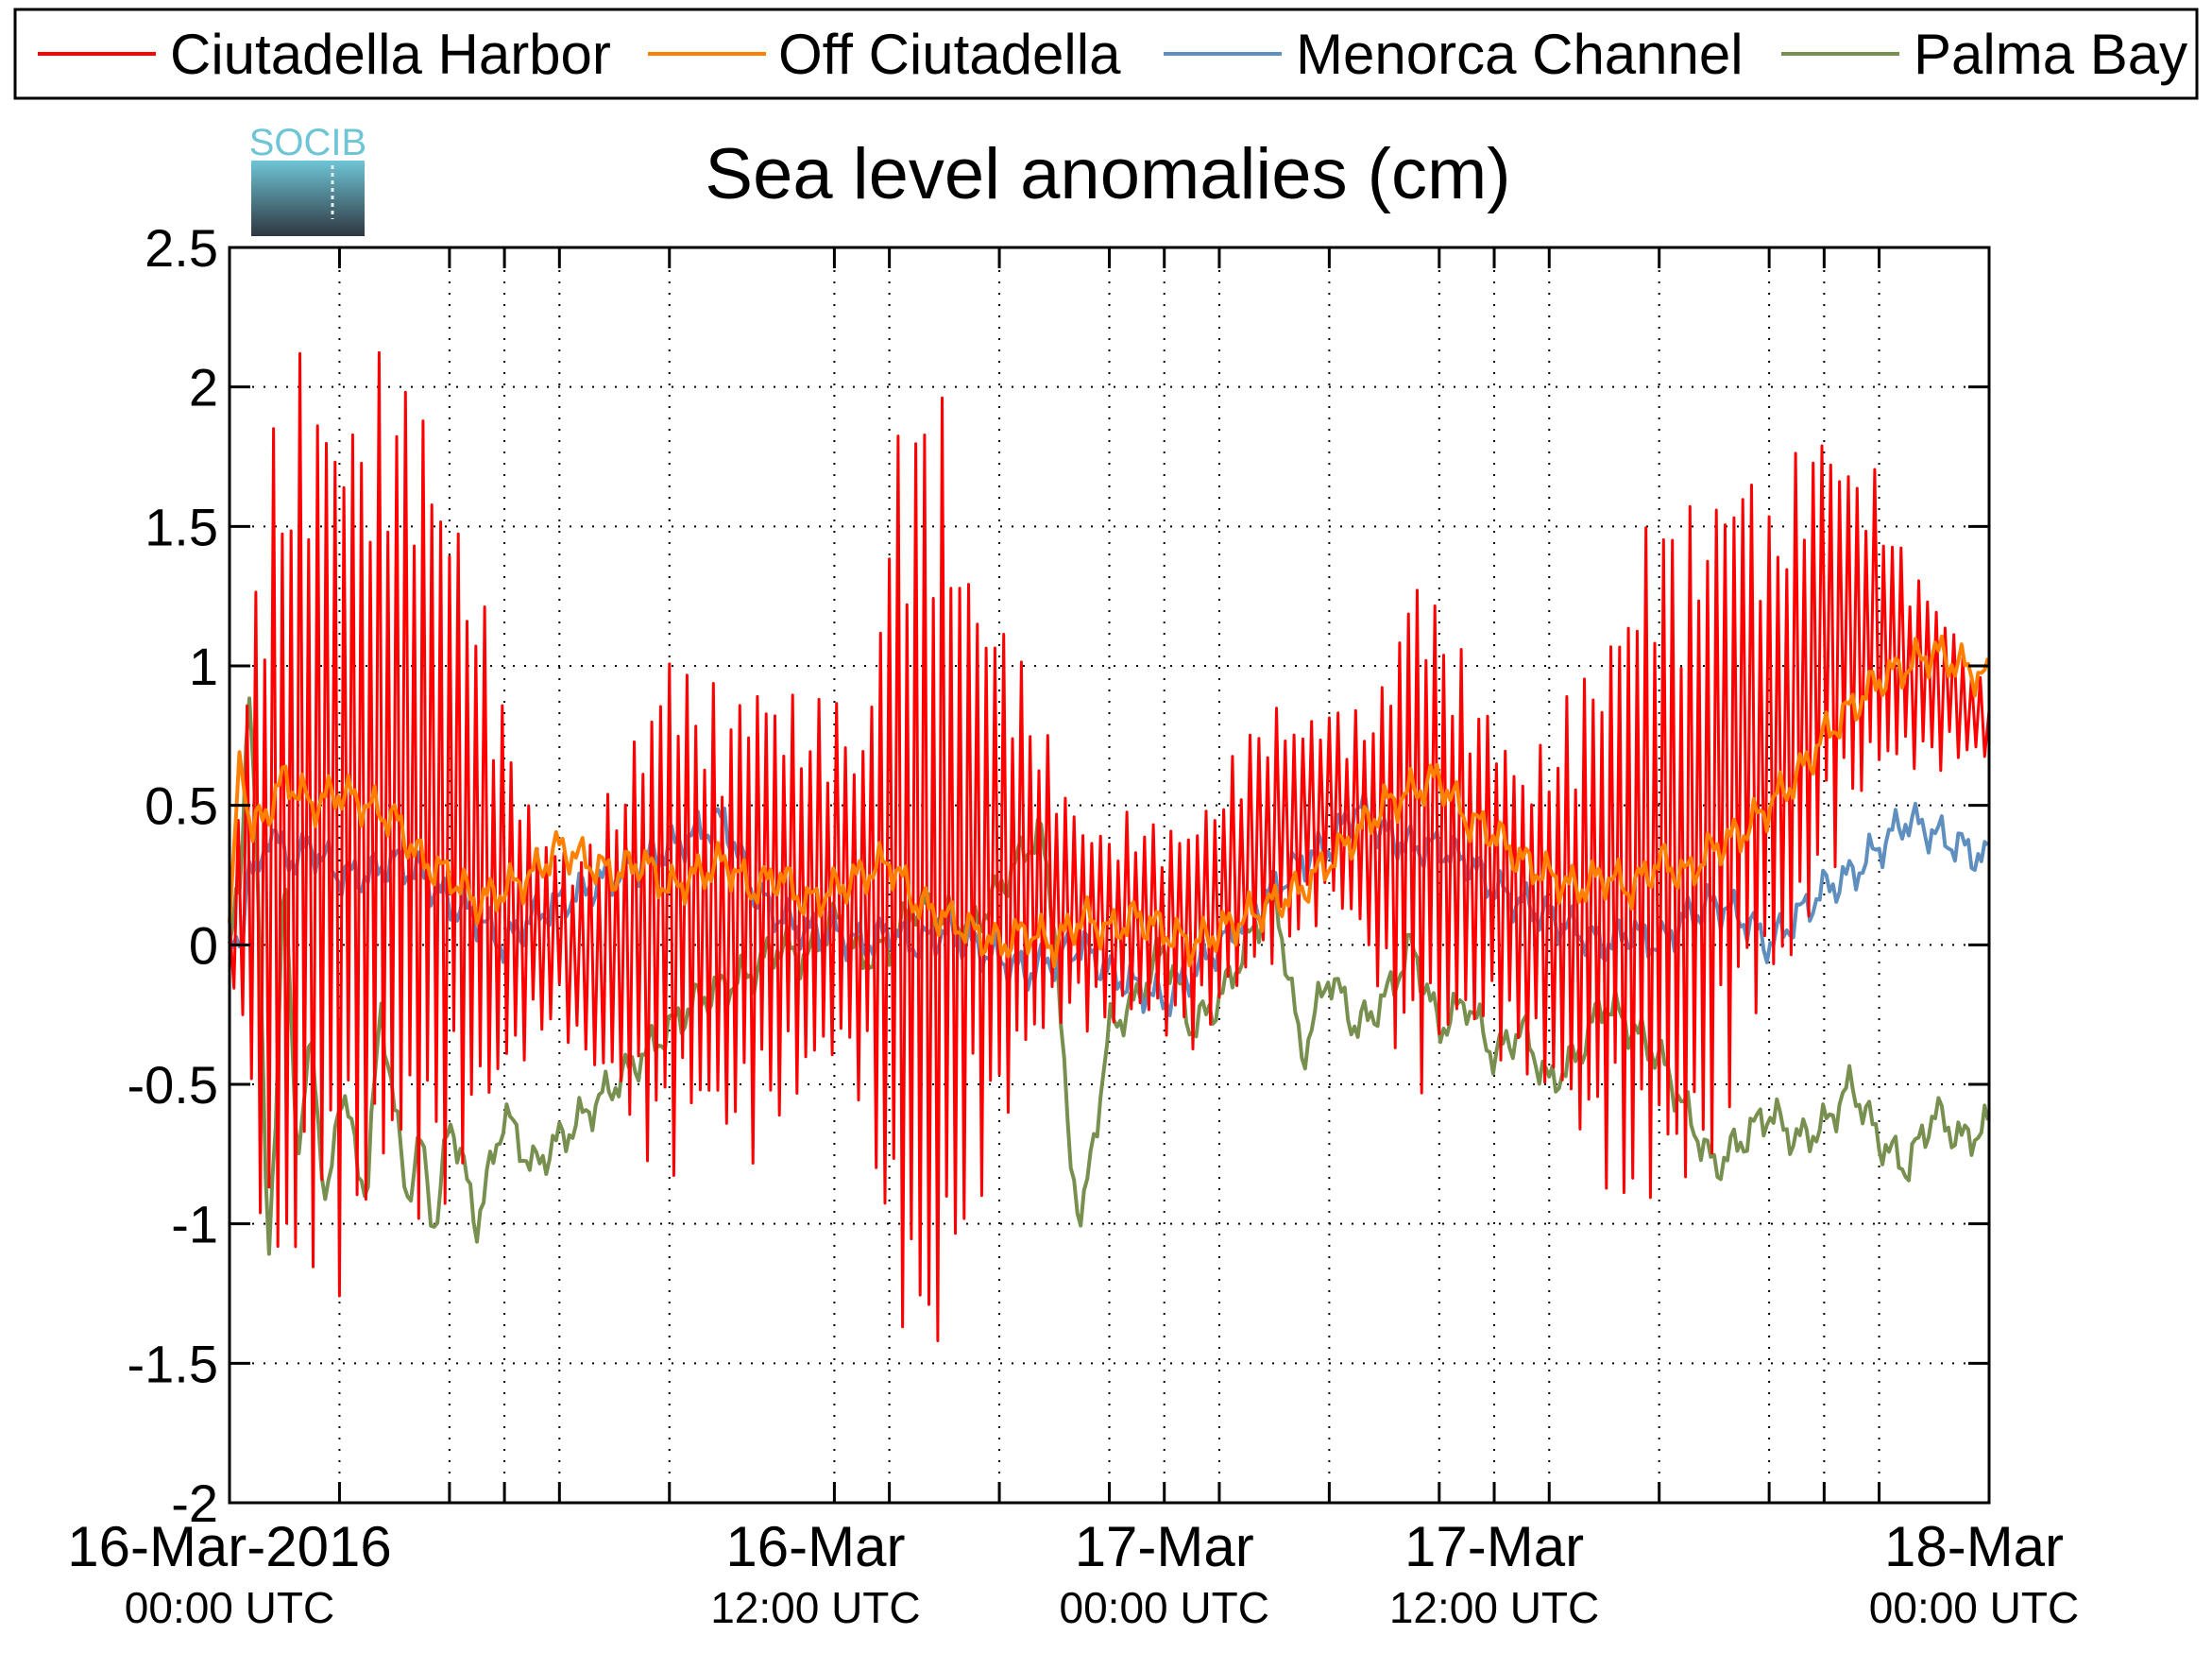  What do you see at coordinates (2050, 55) in the screenshot?
I see `legend-label-palma-bay: Palma Bay` at bounding box center [2050, 55].